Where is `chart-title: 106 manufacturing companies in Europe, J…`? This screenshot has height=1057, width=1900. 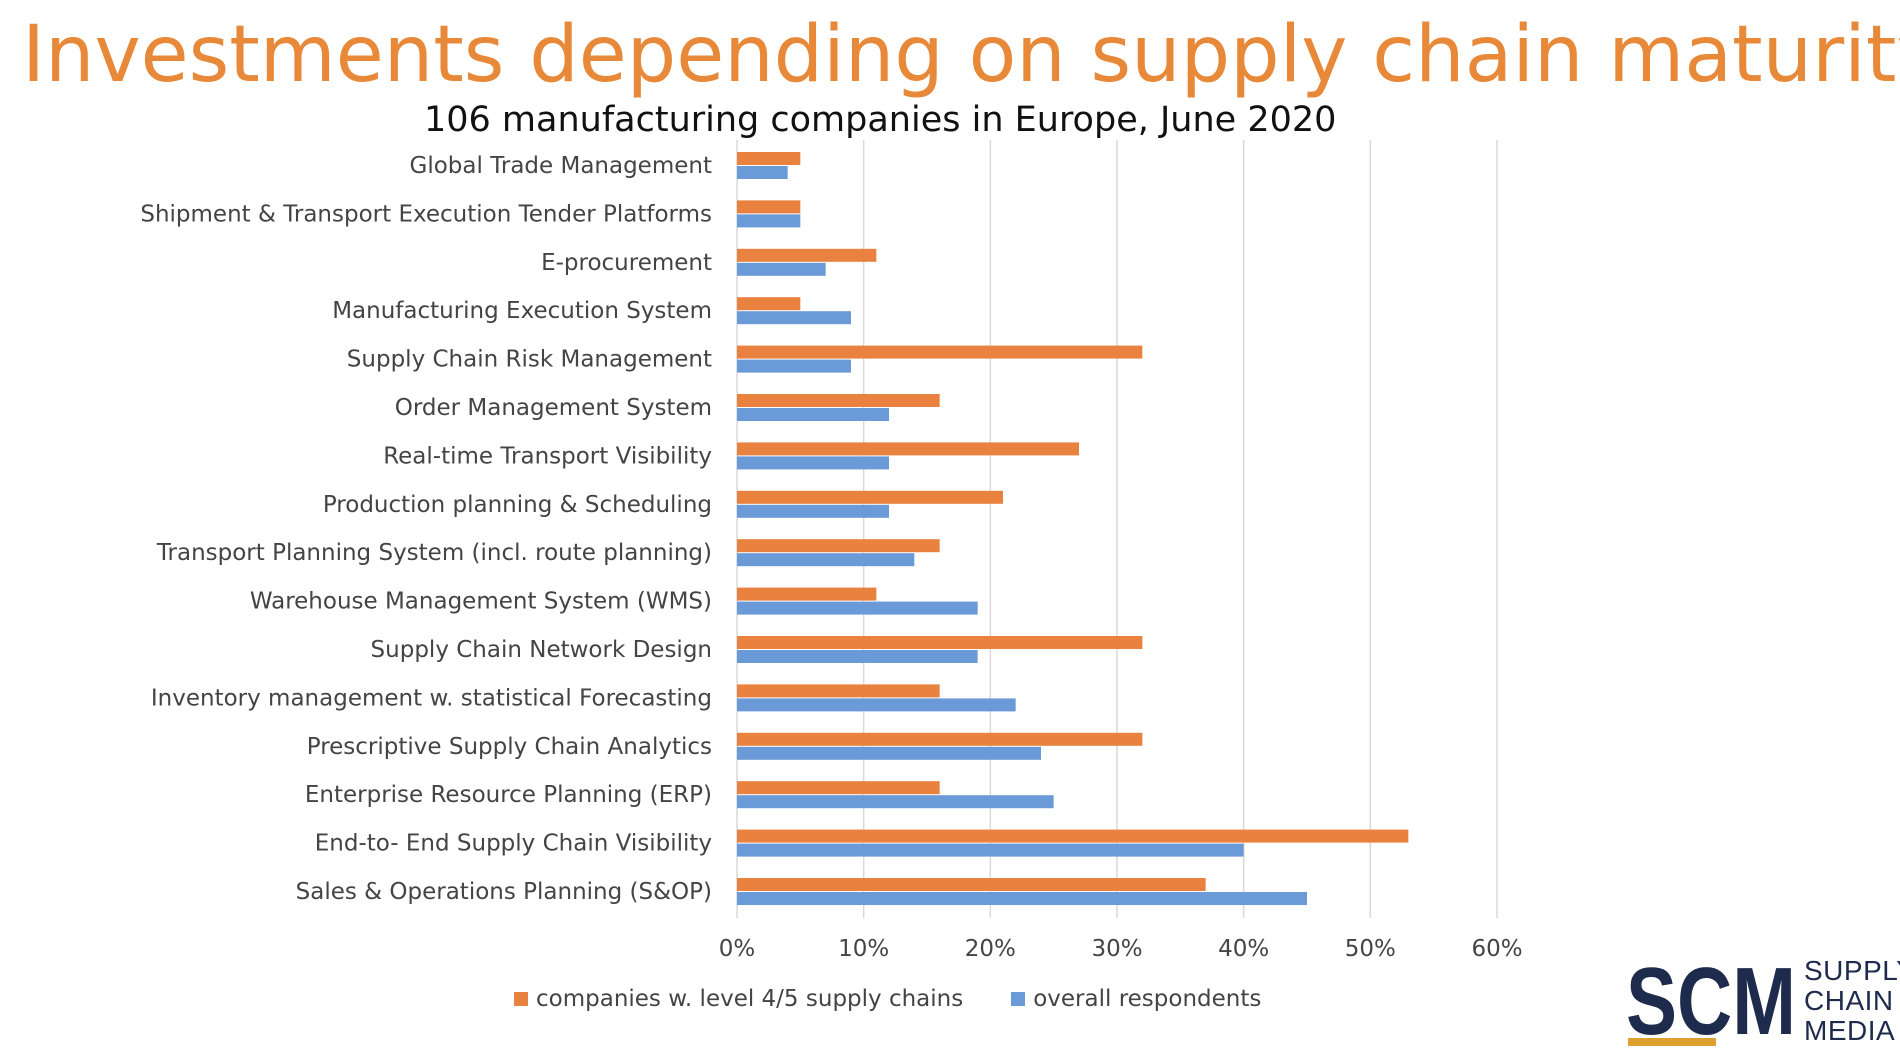 chart-title: 106 manufacturing companies in Europe, J… is located at coordinates (880, 120).